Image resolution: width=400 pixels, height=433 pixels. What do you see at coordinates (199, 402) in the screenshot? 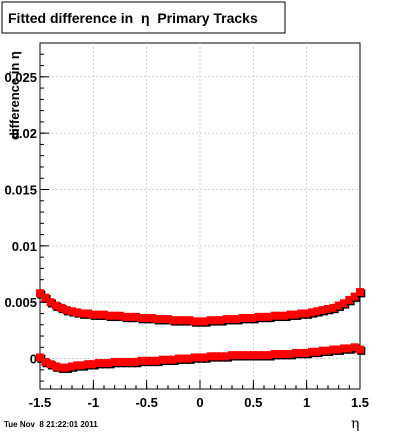
I see `x-tick-label: 0` at bounding box center [199, 402].